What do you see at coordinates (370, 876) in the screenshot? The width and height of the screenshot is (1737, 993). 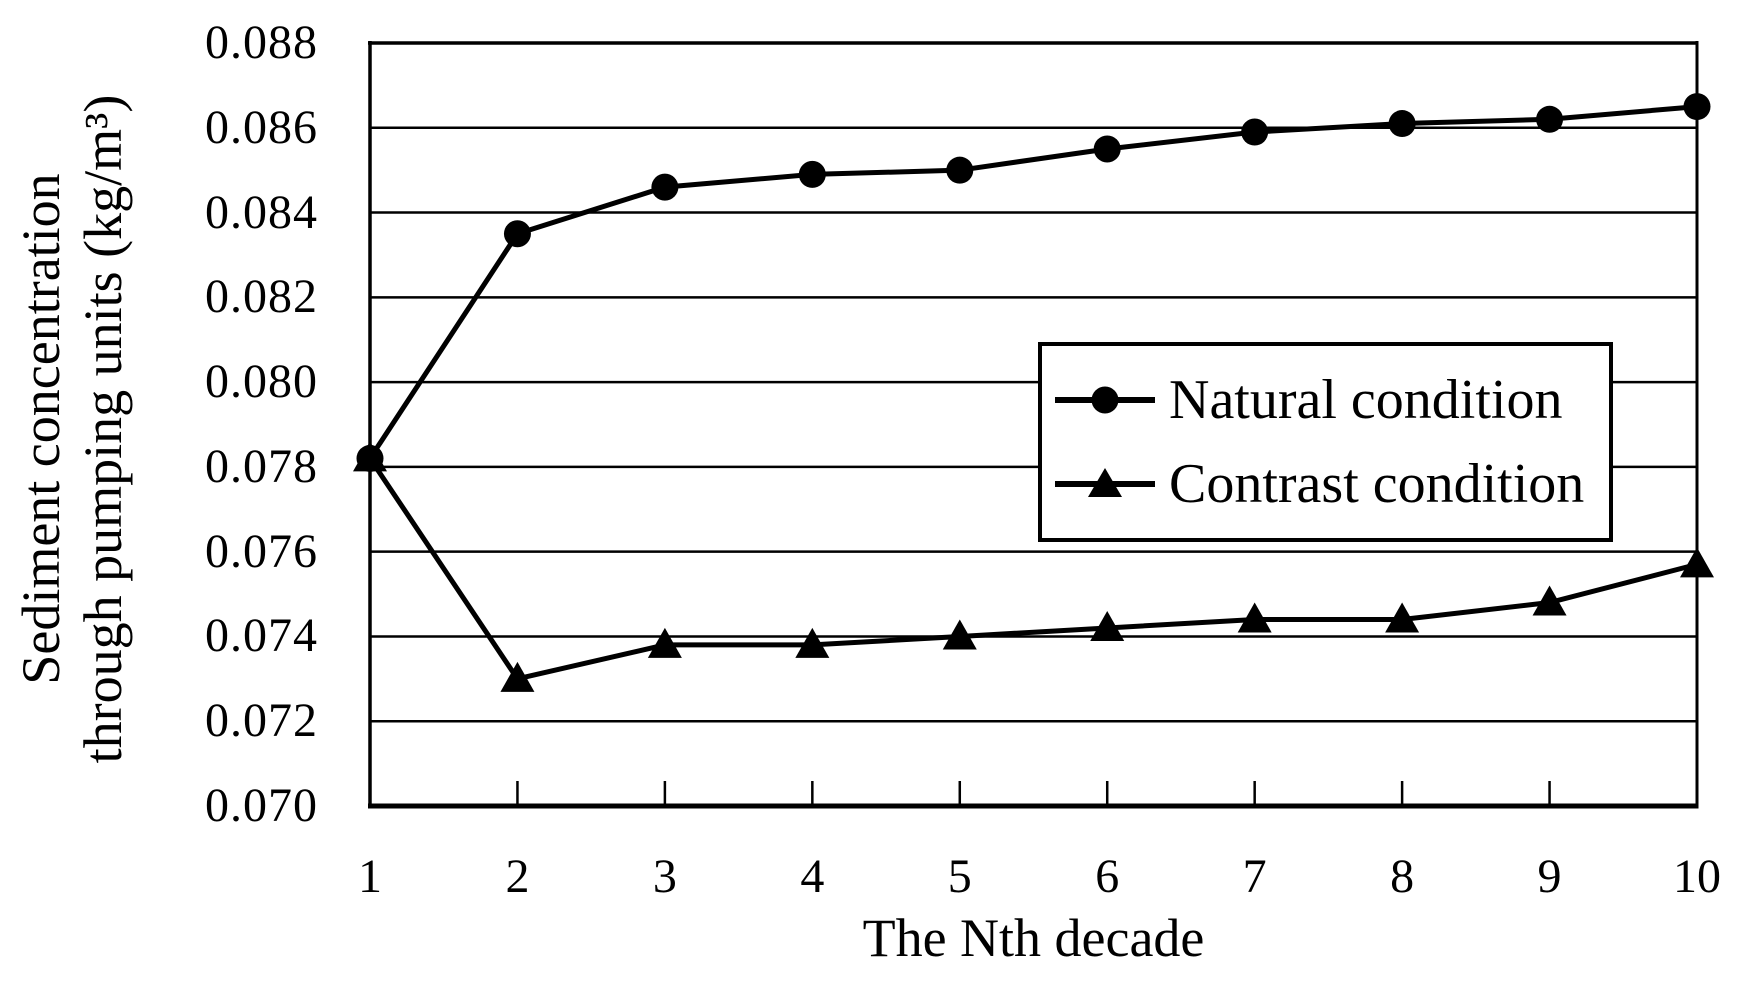 I see `x-tick-label: 1` at bounding box center [370, 876].